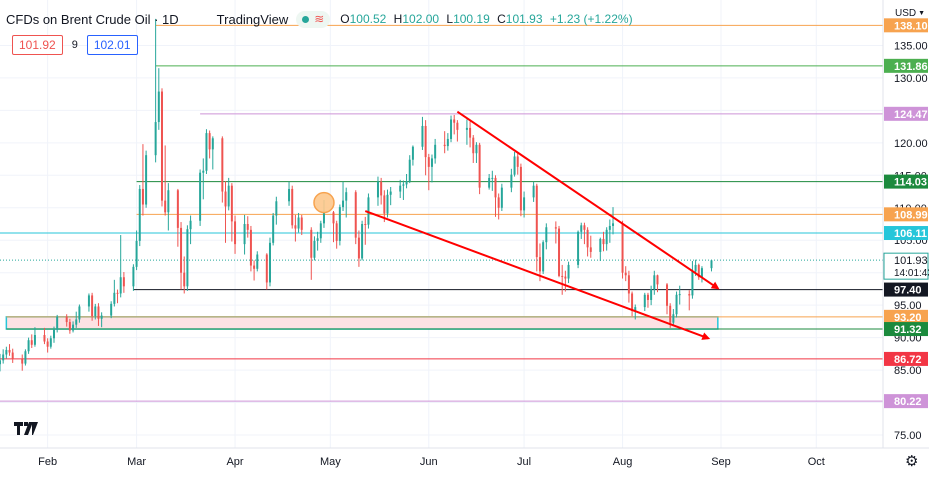 The height and width of the screenshot is (478, 929). What do you see at coordinates (47, 462) in the screenshot?
I see `x-tick-label: Feb` at bounding box center [47, 462].